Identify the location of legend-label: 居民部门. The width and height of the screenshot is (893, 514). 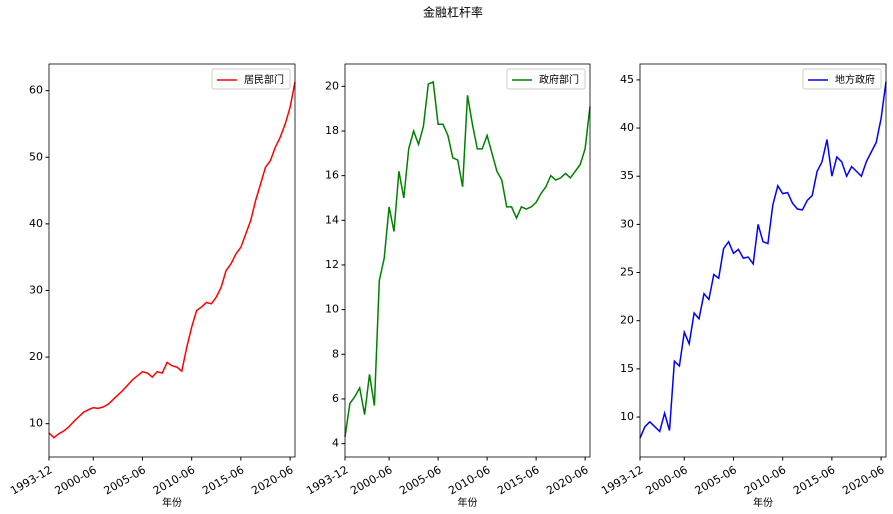
(264, 79).